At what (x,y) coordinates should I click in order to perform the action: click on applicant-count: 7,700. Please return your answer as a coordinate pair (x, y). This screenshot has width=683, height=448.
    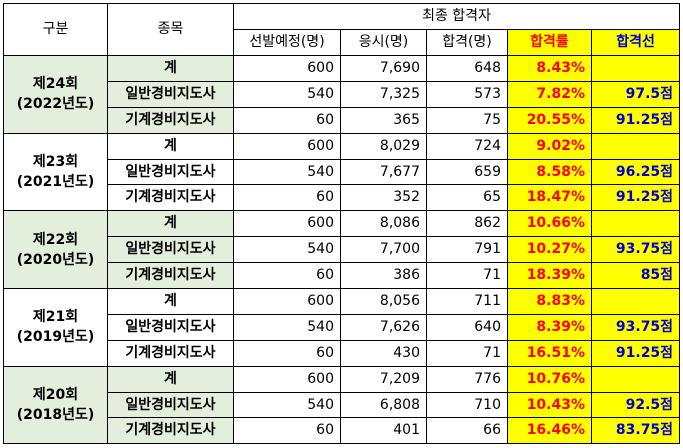
    Looking at the image, I should click on (383, 250).